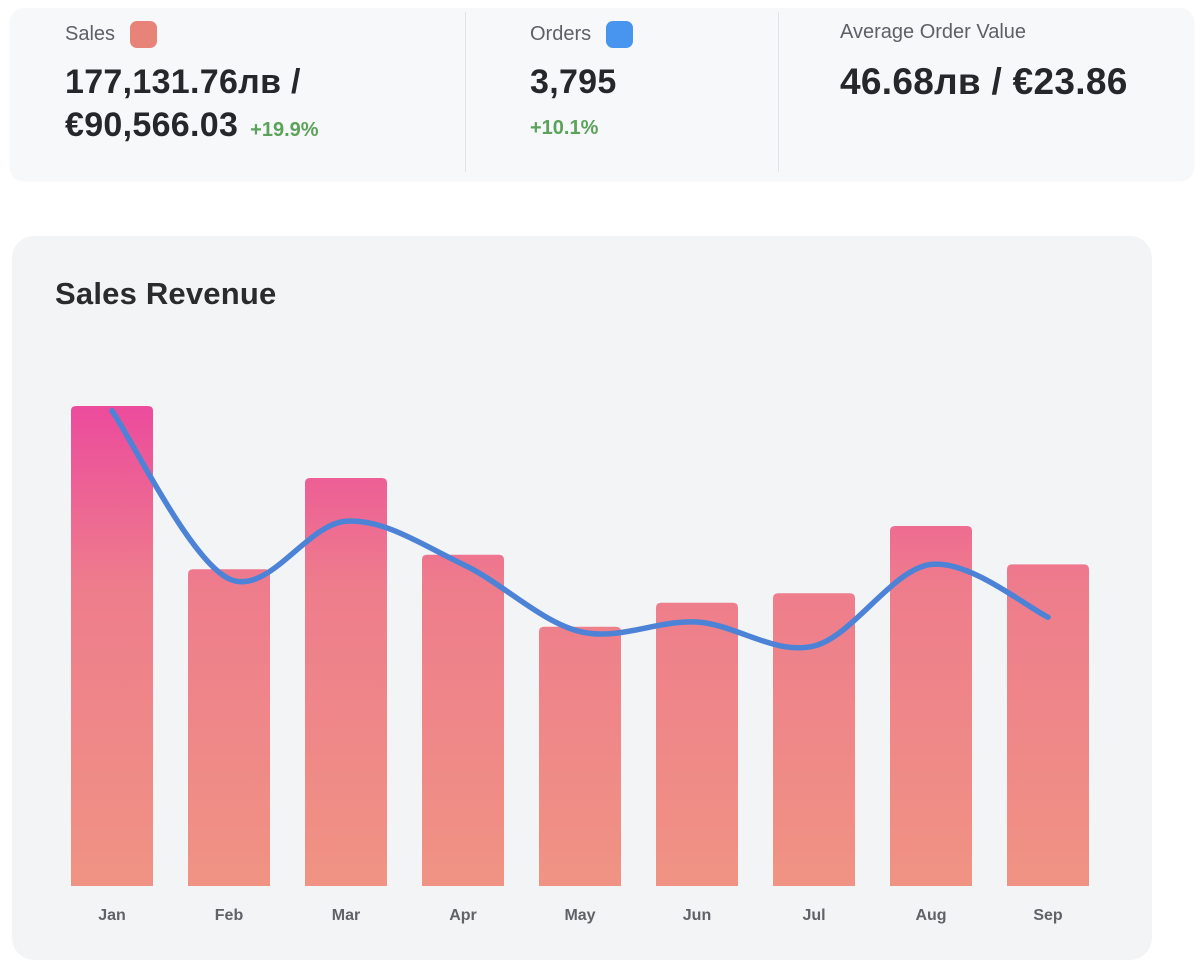 The width and height of the screenshot is (1200, 960). I want to click on average-order-value-value: 46.68лв / €23.86, so click(984, 81).